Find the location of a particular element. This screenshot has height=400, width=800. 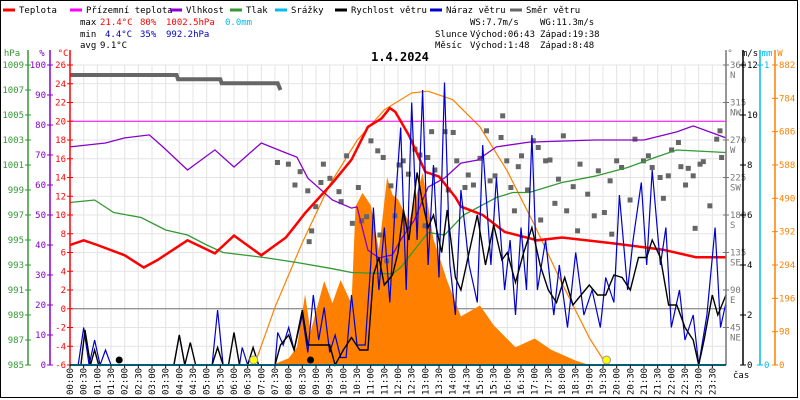

humidity-unit: % is located at coordinates (42, 54).